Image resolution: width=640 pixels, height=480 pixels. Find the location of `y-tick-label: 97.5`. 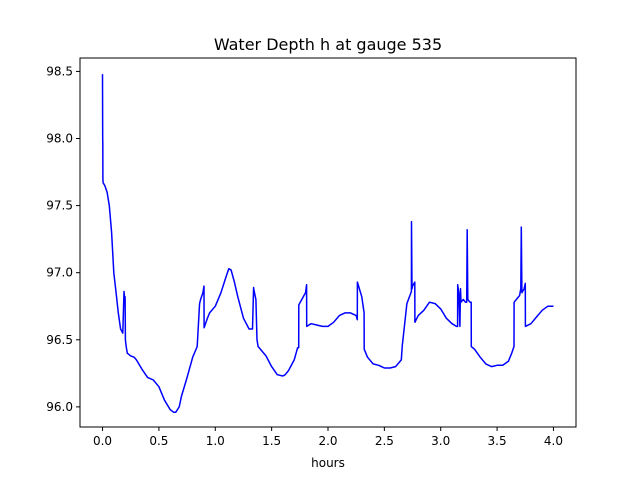

y-tick-label: 97.5 is located at coordinates (59, 206).